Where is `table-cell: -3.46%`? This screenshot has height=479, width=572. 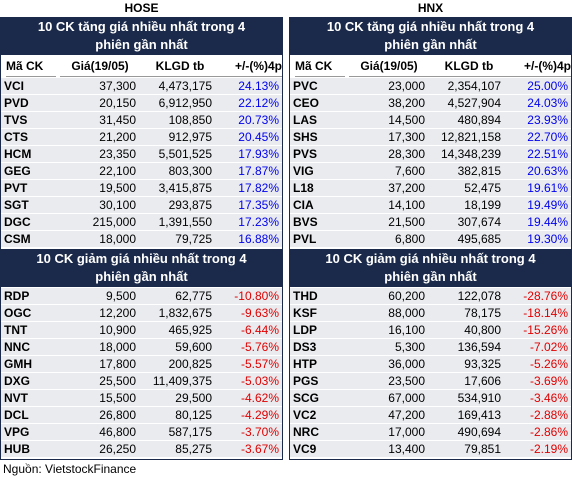 table-cell: -3.46% is located at coordinates (534, 398).